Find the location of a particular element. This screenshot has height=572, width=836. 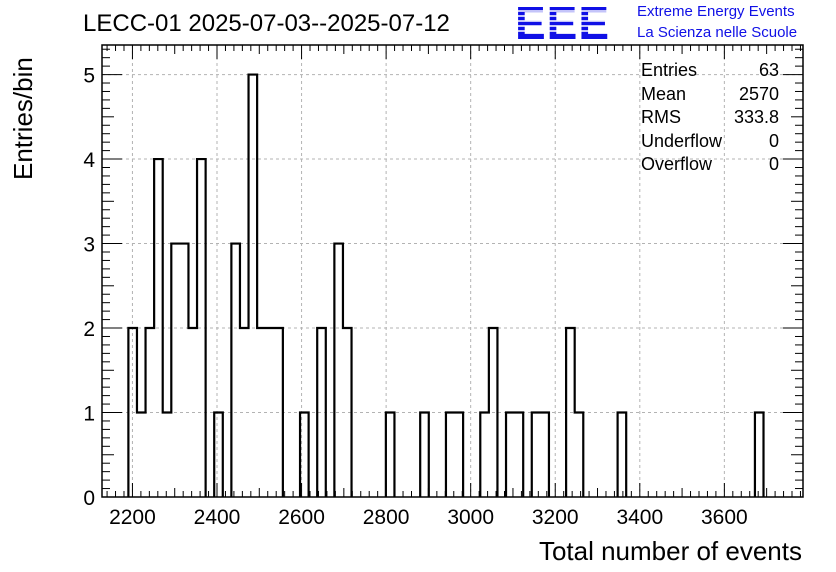

x-tick-label: 3000 is located at coordinates (470, 517).